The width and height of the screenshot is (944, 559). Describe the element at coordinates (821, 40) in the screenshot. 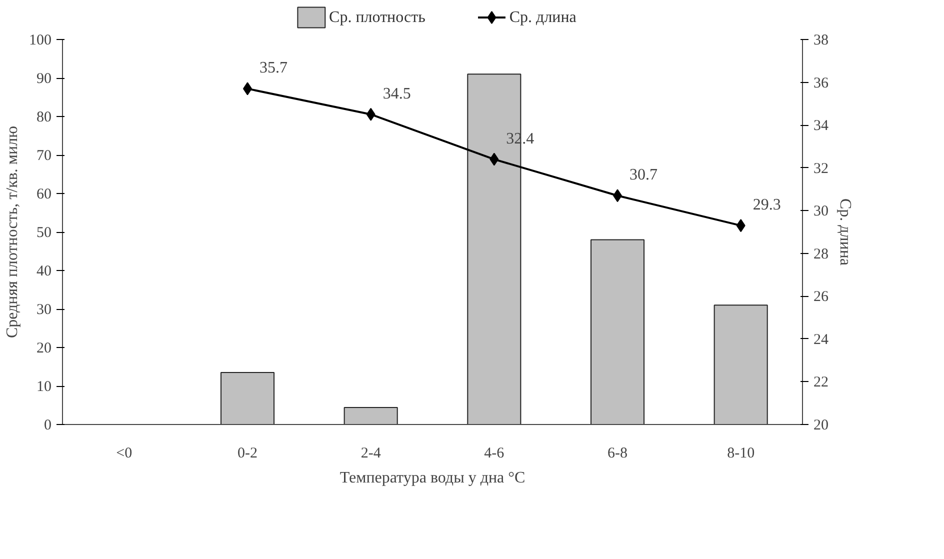

I see `y2-tick-label: 38` at that location.